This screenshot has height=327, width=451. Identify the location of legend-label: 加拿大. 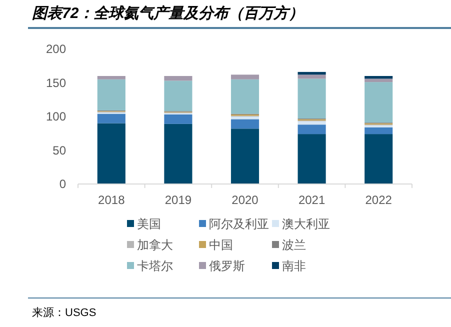
(155, 245).